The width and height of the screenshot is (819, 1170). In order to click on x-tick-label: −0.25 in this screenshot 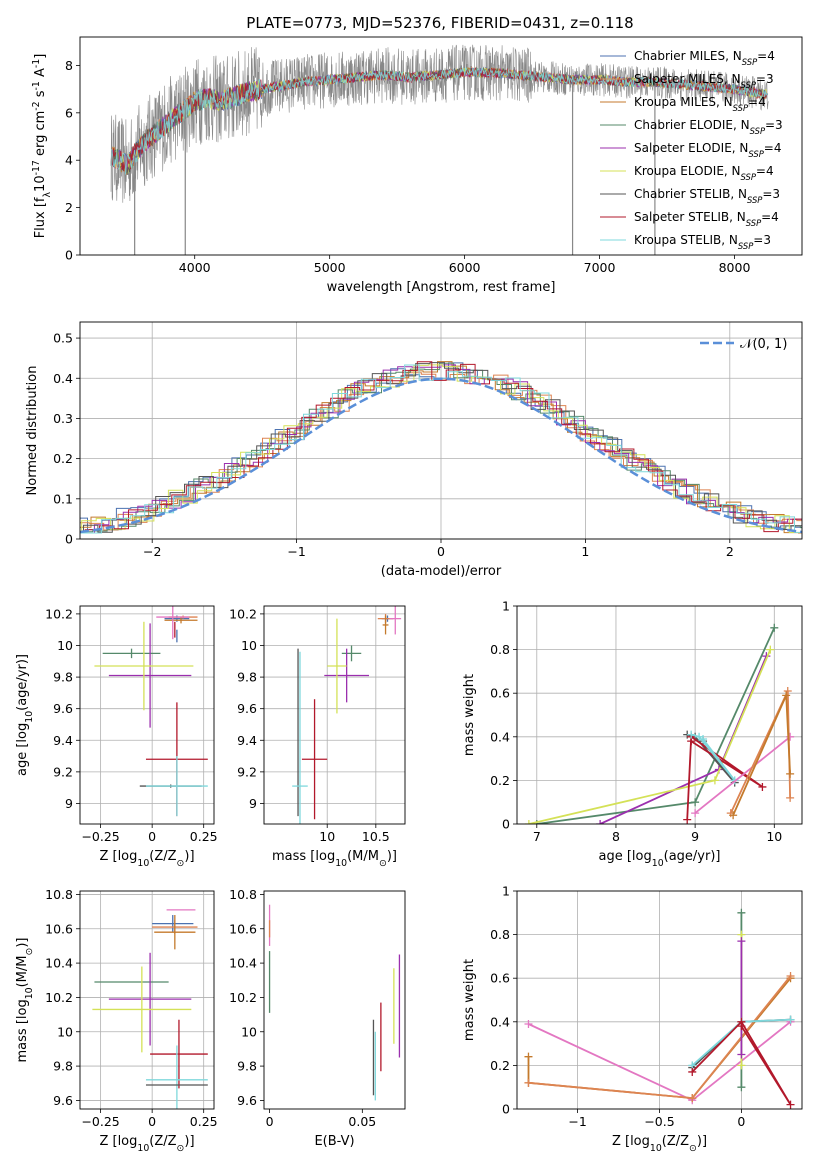, I will do `click(100, 1121)`.